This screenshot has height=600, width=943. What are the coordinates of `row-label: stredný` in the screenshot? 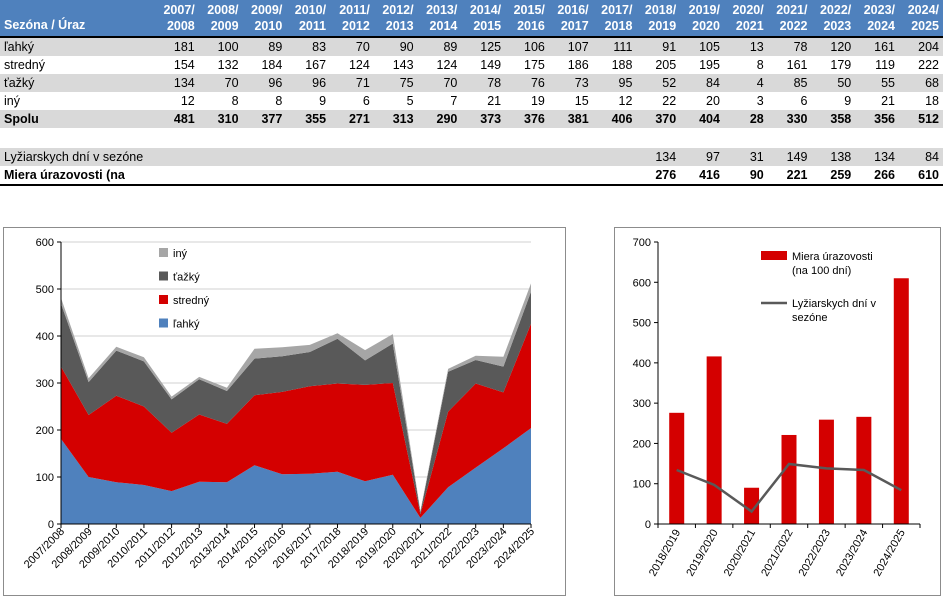 It's located at (24, 65).